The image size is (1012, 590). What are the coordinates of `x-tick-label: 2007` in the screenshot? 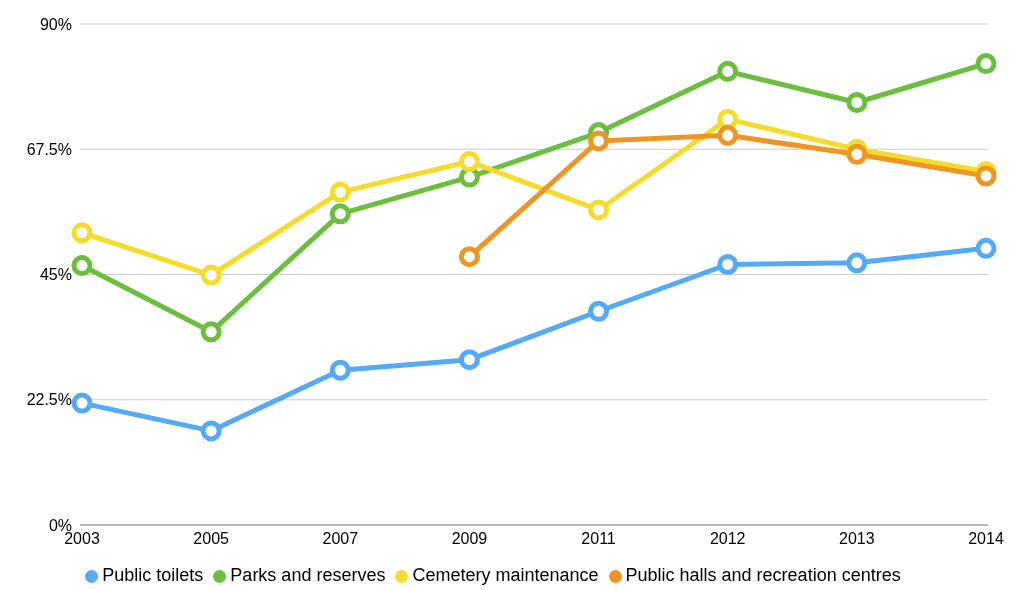 It's located at (340, 539).